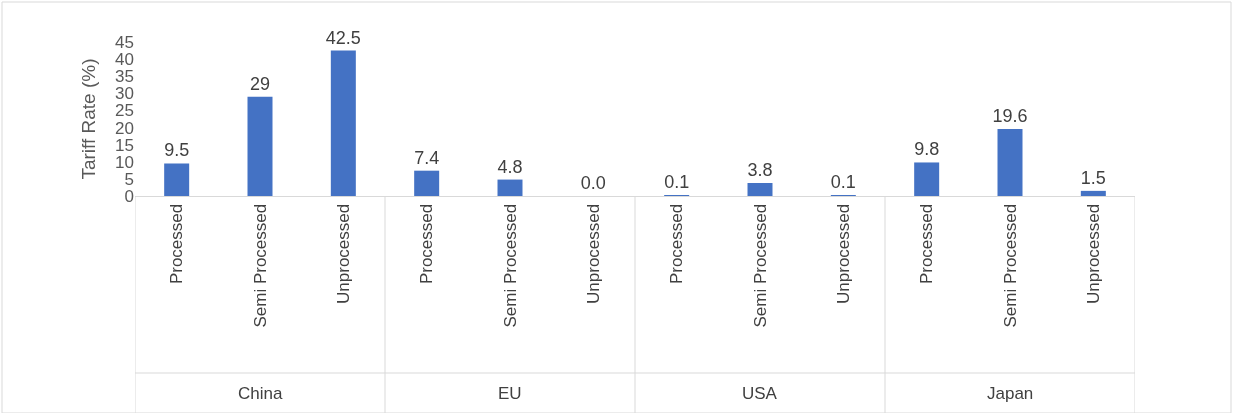 This screenshot has width=1233, height=413. I want to click on data-label: 7.4, so click(427, 157).